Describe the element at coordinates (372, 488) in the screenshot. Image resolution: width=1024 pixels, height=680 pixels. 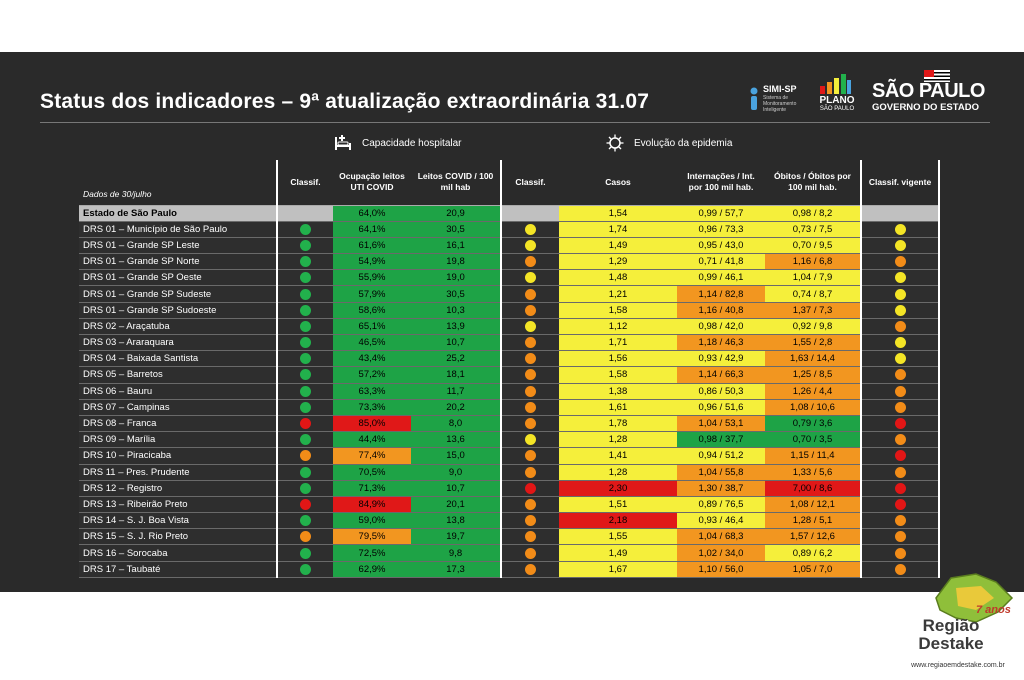
I see `icu-occupancy-cell: 71,3%` at that location.